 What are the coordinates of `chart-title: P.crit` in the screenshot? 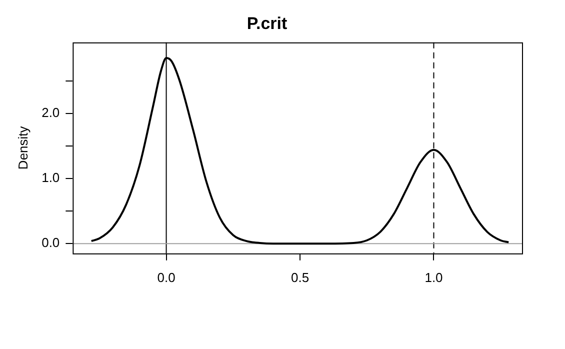 It's located at (267, 23).